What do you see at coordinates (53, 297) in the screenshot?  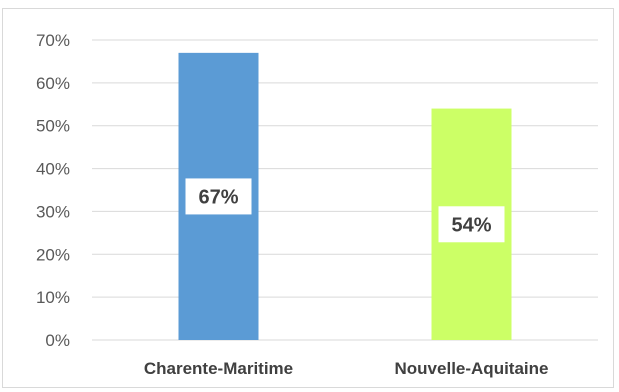 I see `y-tick-label: 10%` at bounding box center [53, 297].